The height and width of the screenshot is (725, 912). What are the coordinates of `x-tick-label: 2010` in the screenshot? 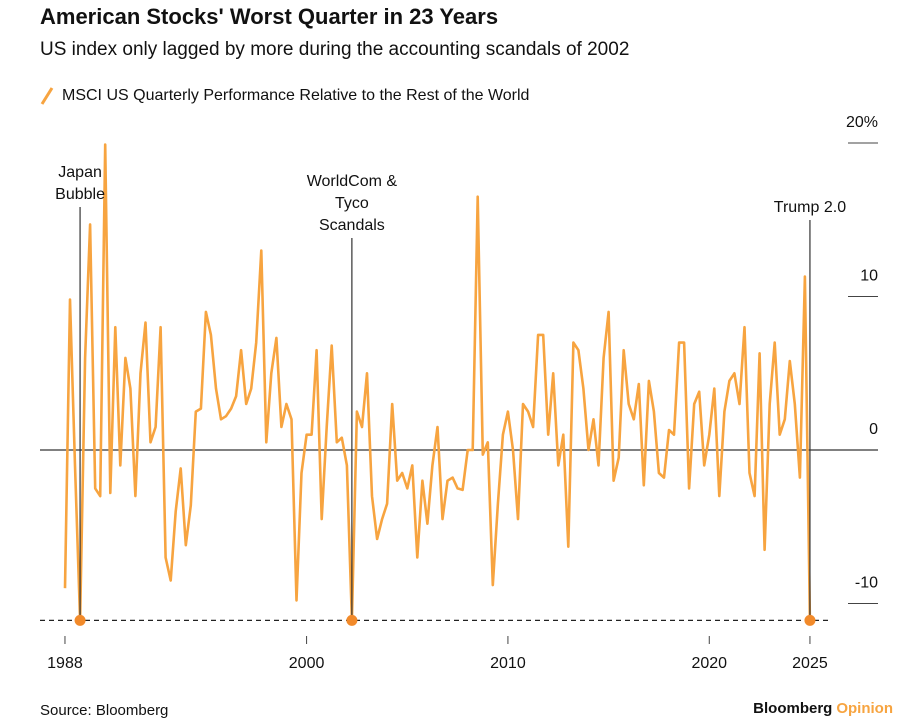 It's located at (508, 663).